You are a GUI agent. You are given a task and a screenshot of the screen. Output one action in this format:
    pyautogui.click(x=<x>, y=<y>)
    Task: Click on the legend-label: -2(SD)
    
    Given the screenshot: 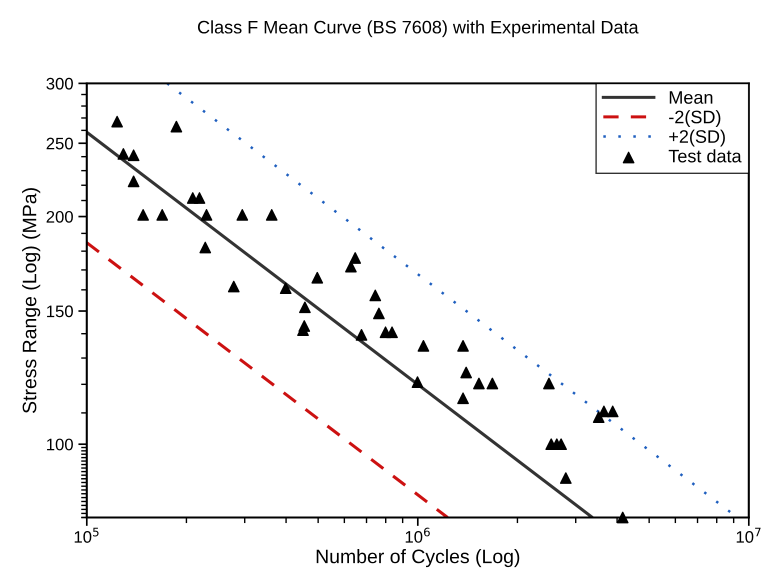 What is the action you would take?
    pyautogui.click(x=694, y=118)
    